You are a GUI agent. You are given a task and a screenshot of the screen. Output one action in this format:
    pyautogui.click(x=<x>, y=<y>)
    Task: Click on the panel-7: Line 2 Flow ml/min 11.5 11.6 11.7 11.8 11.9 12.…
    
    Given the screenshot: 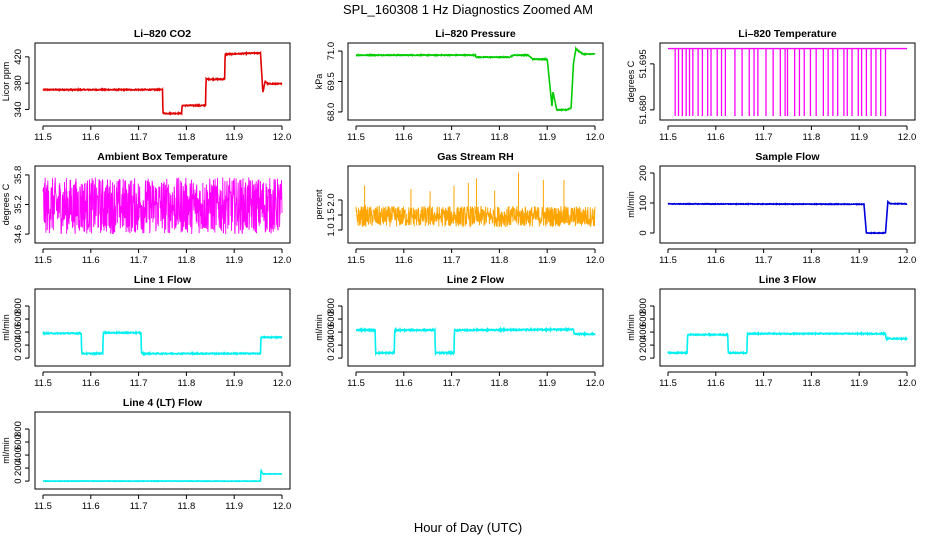 What is the action you would take?
    pyautogui.click(x=459, y=331)
    